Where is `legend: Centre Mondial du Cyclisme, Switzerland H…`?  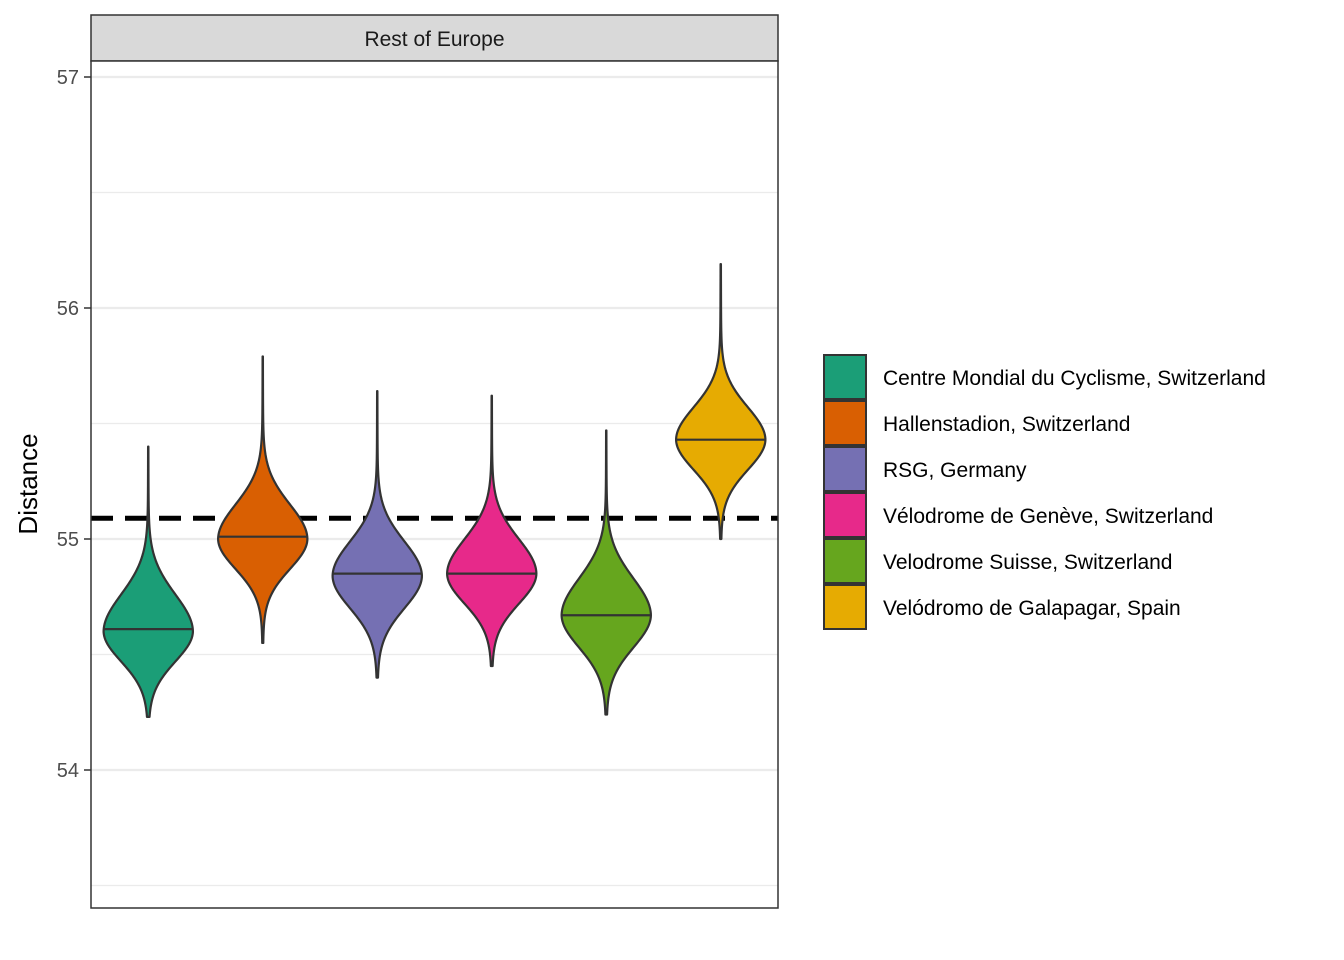
legend: Centre Mondial du Cyclisme, Switzerland H… is located at coordinates (1044, 492).